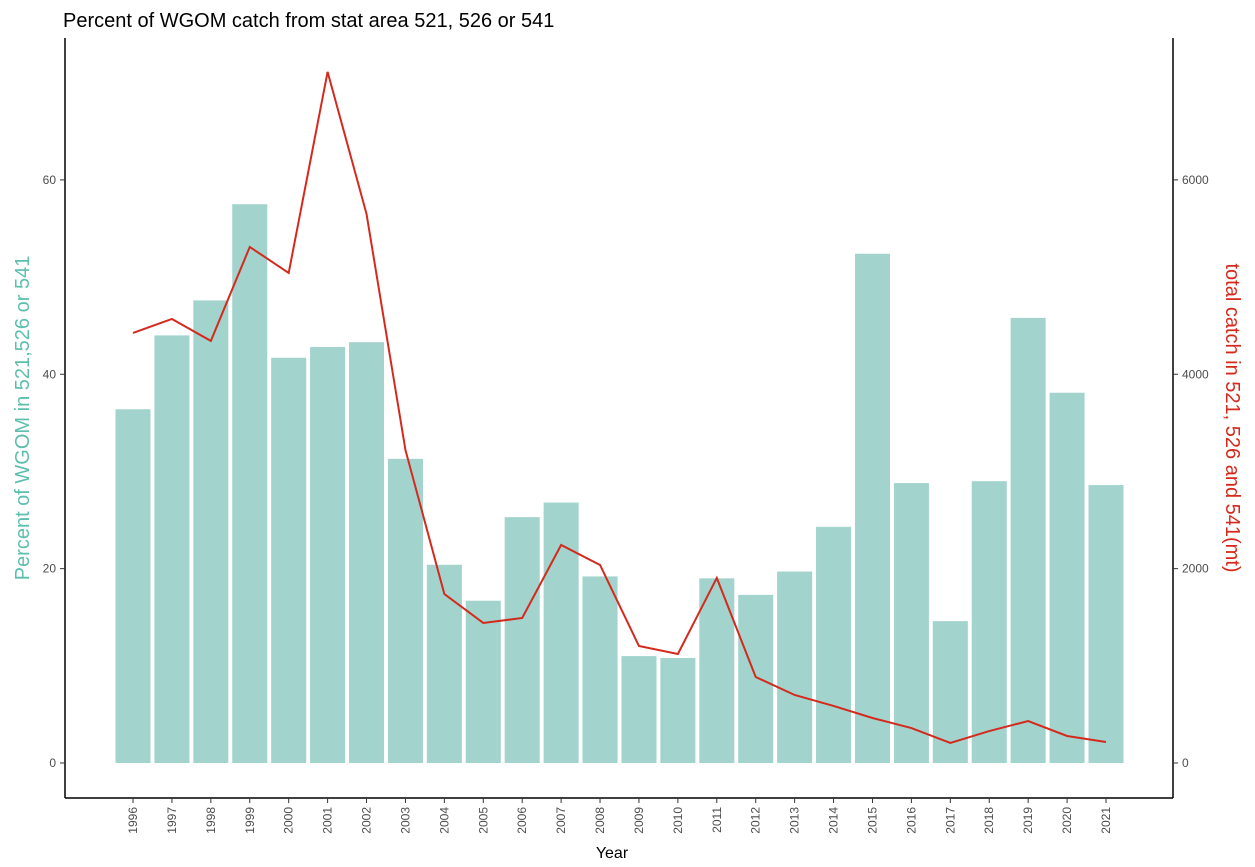 Image resolution: width=1255 pixels, height=867 pixels. Describe the element at coordinates (756, 820) in the screenshot. I see `x-tick-label: 2012` at that location.